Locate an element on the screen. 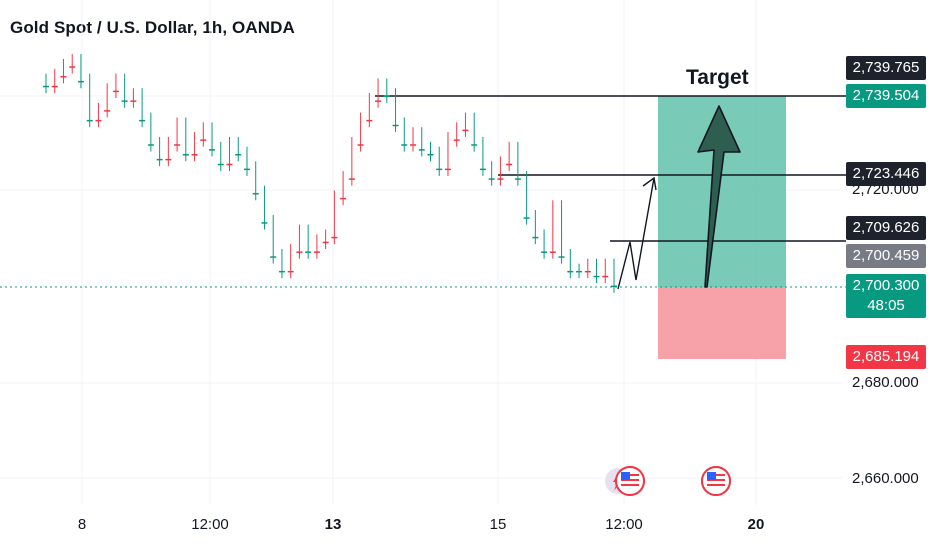 The height and width of the screenshot is (550, 932). price-label-level-1: 2,709.626 is located at coordinates (886, 228).